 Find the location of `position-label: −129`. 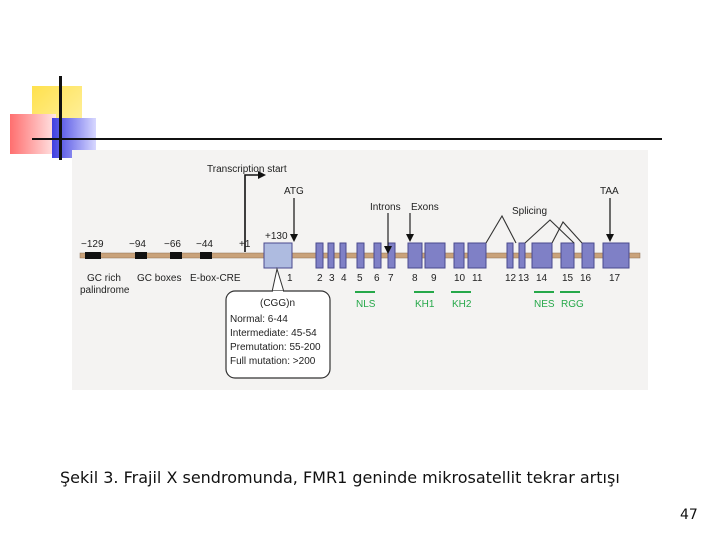

position-label: −129 is located at coordinates (92, 244).